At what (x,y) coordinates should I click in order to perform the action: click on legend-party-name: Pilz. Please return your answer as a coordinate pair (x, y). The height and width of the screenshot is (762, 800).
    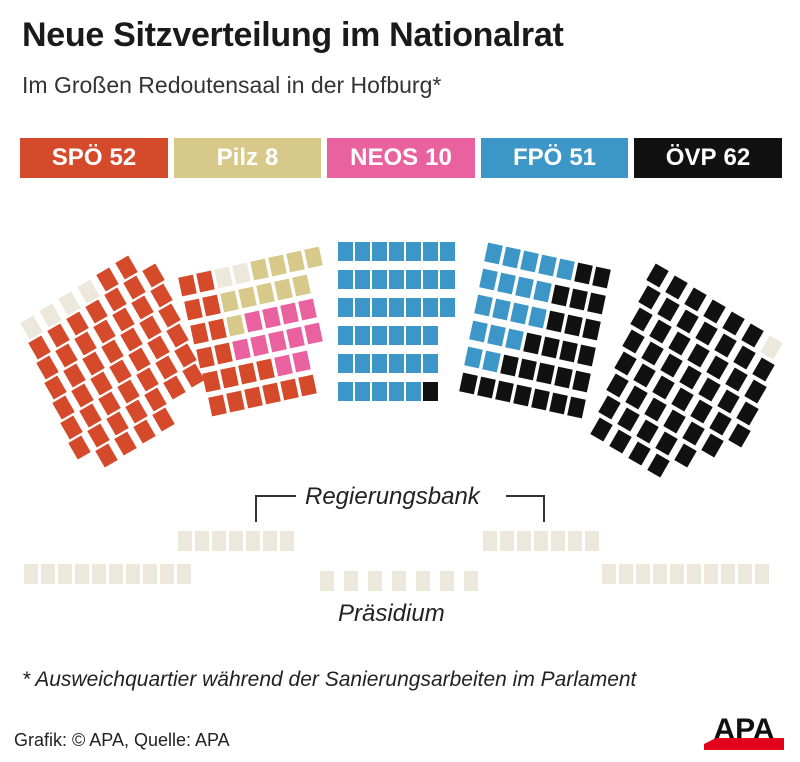
    Looking at the image, I should click on (237, 157).